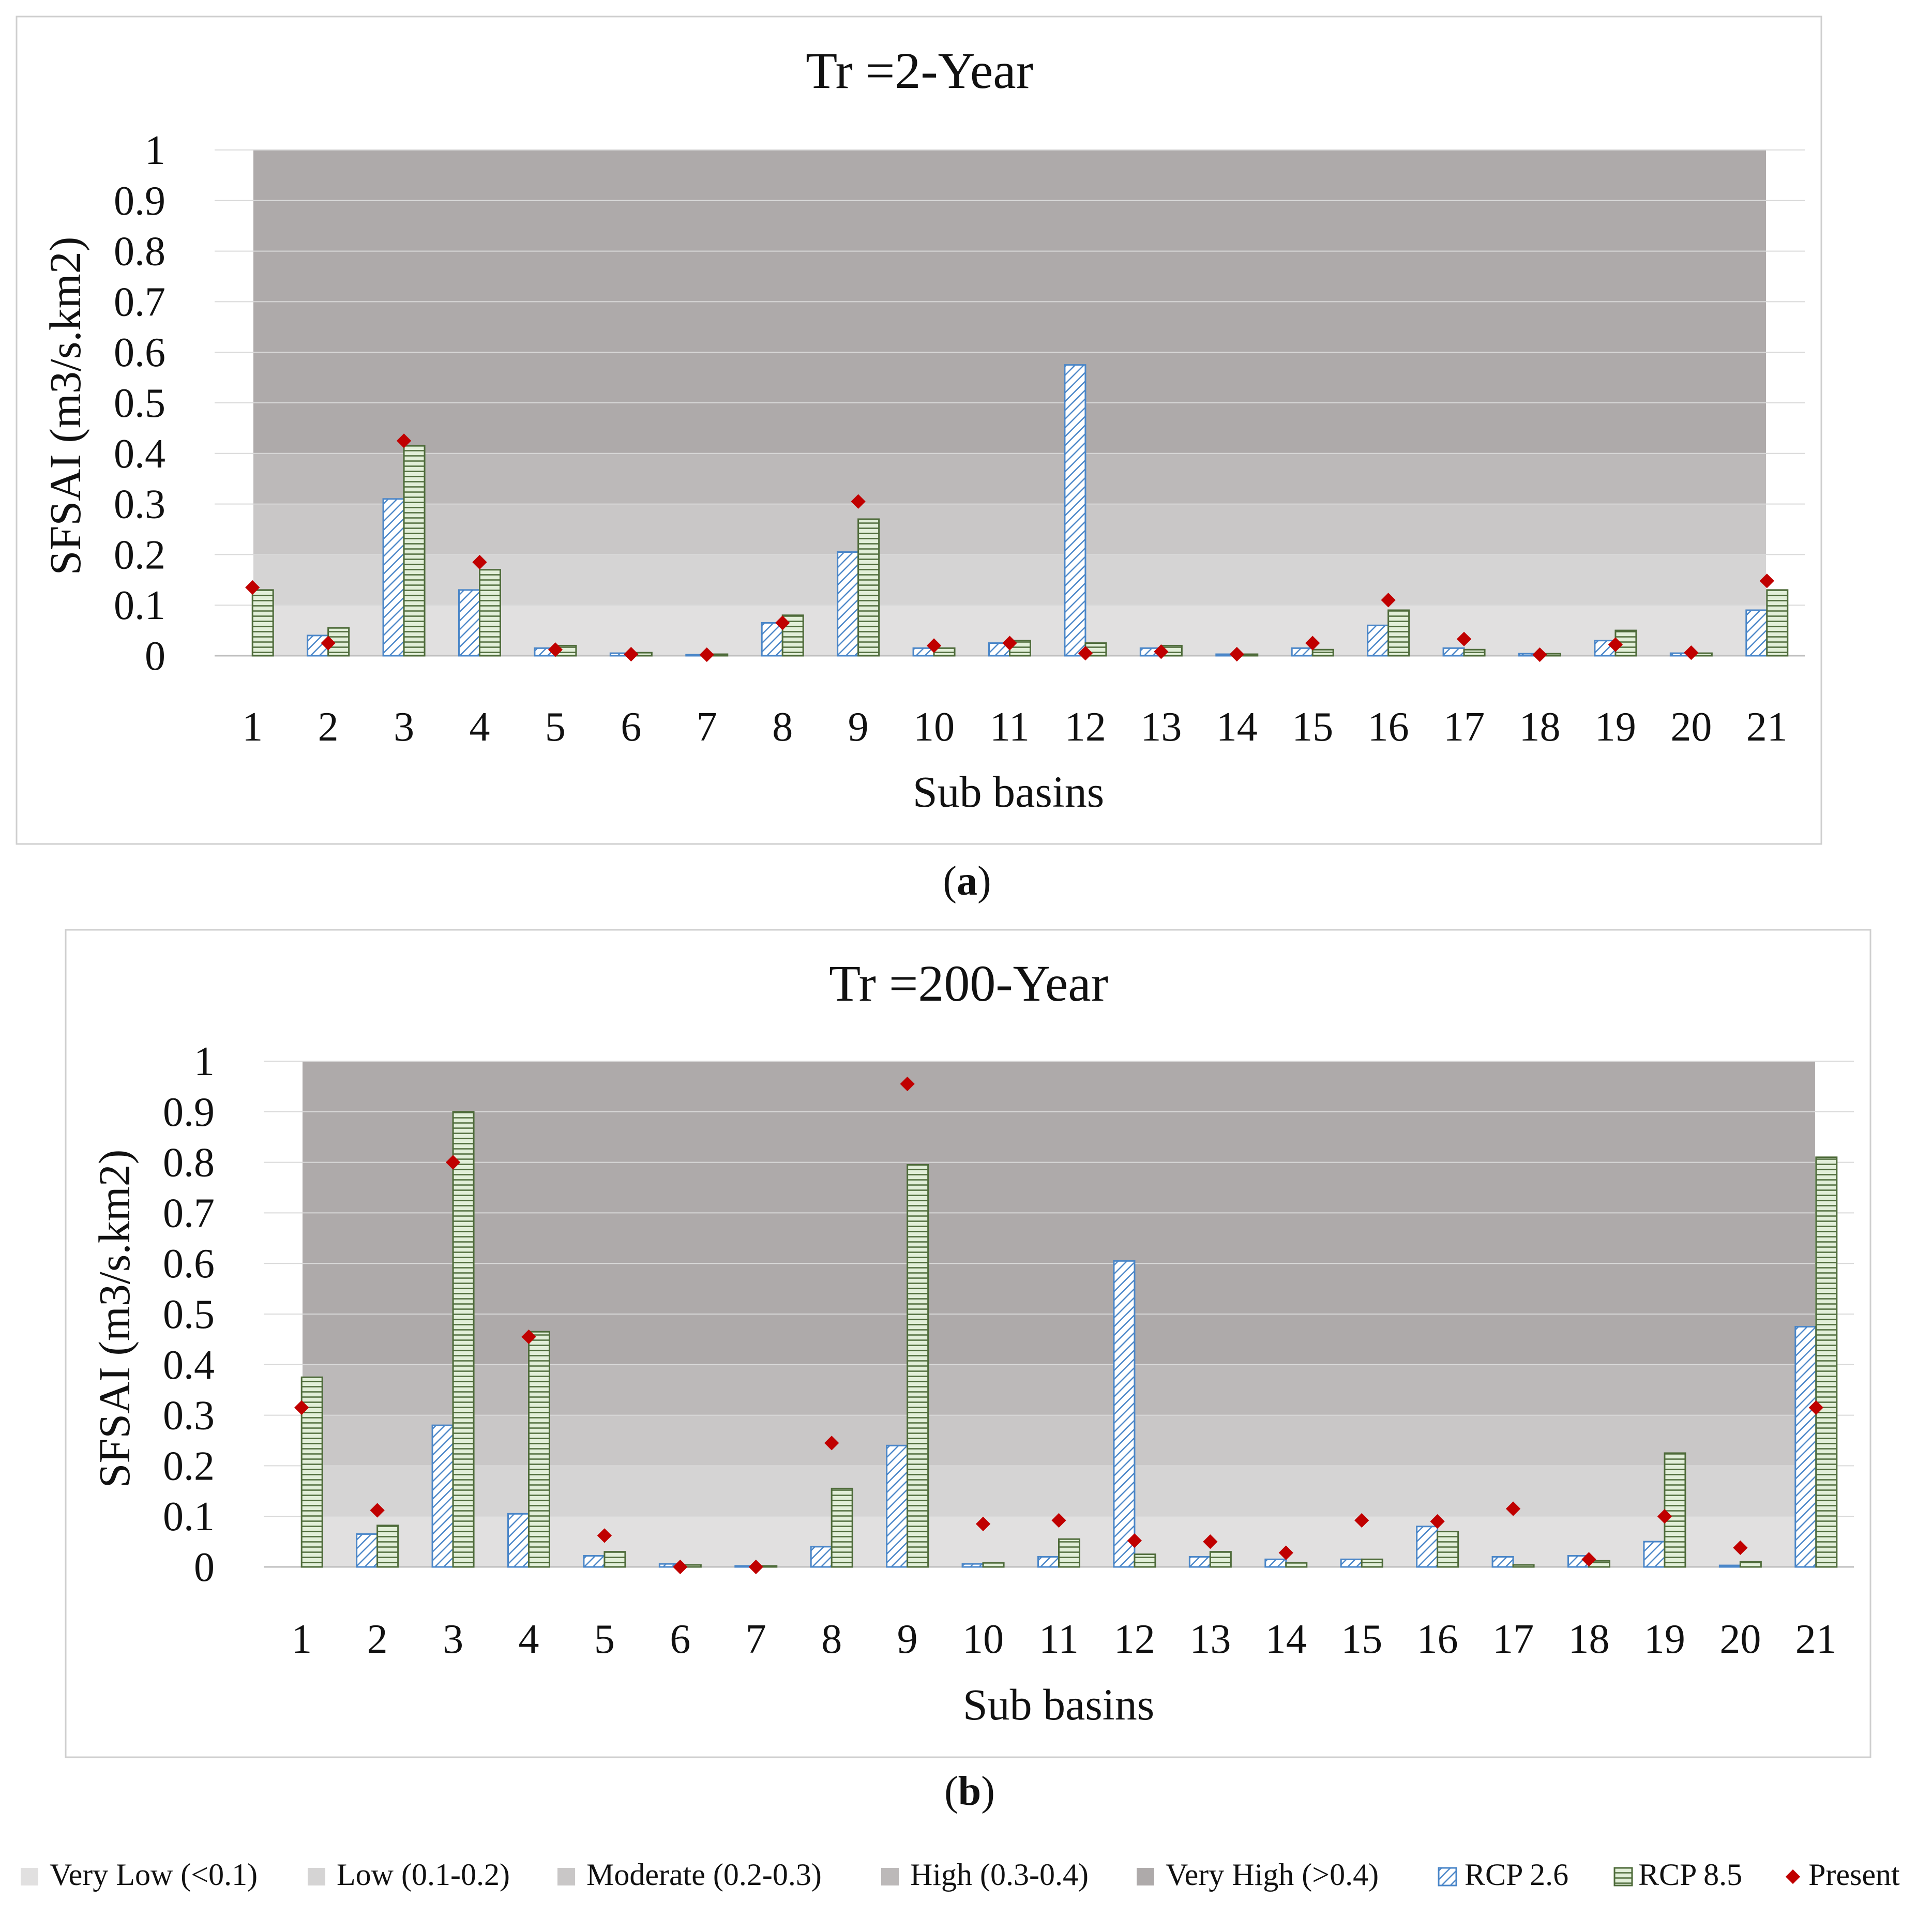  What do you see at coordinates (969, 1791) in the screenshot?
I see `panel-caption-b: (b)` at bounding box center [969, 1791].